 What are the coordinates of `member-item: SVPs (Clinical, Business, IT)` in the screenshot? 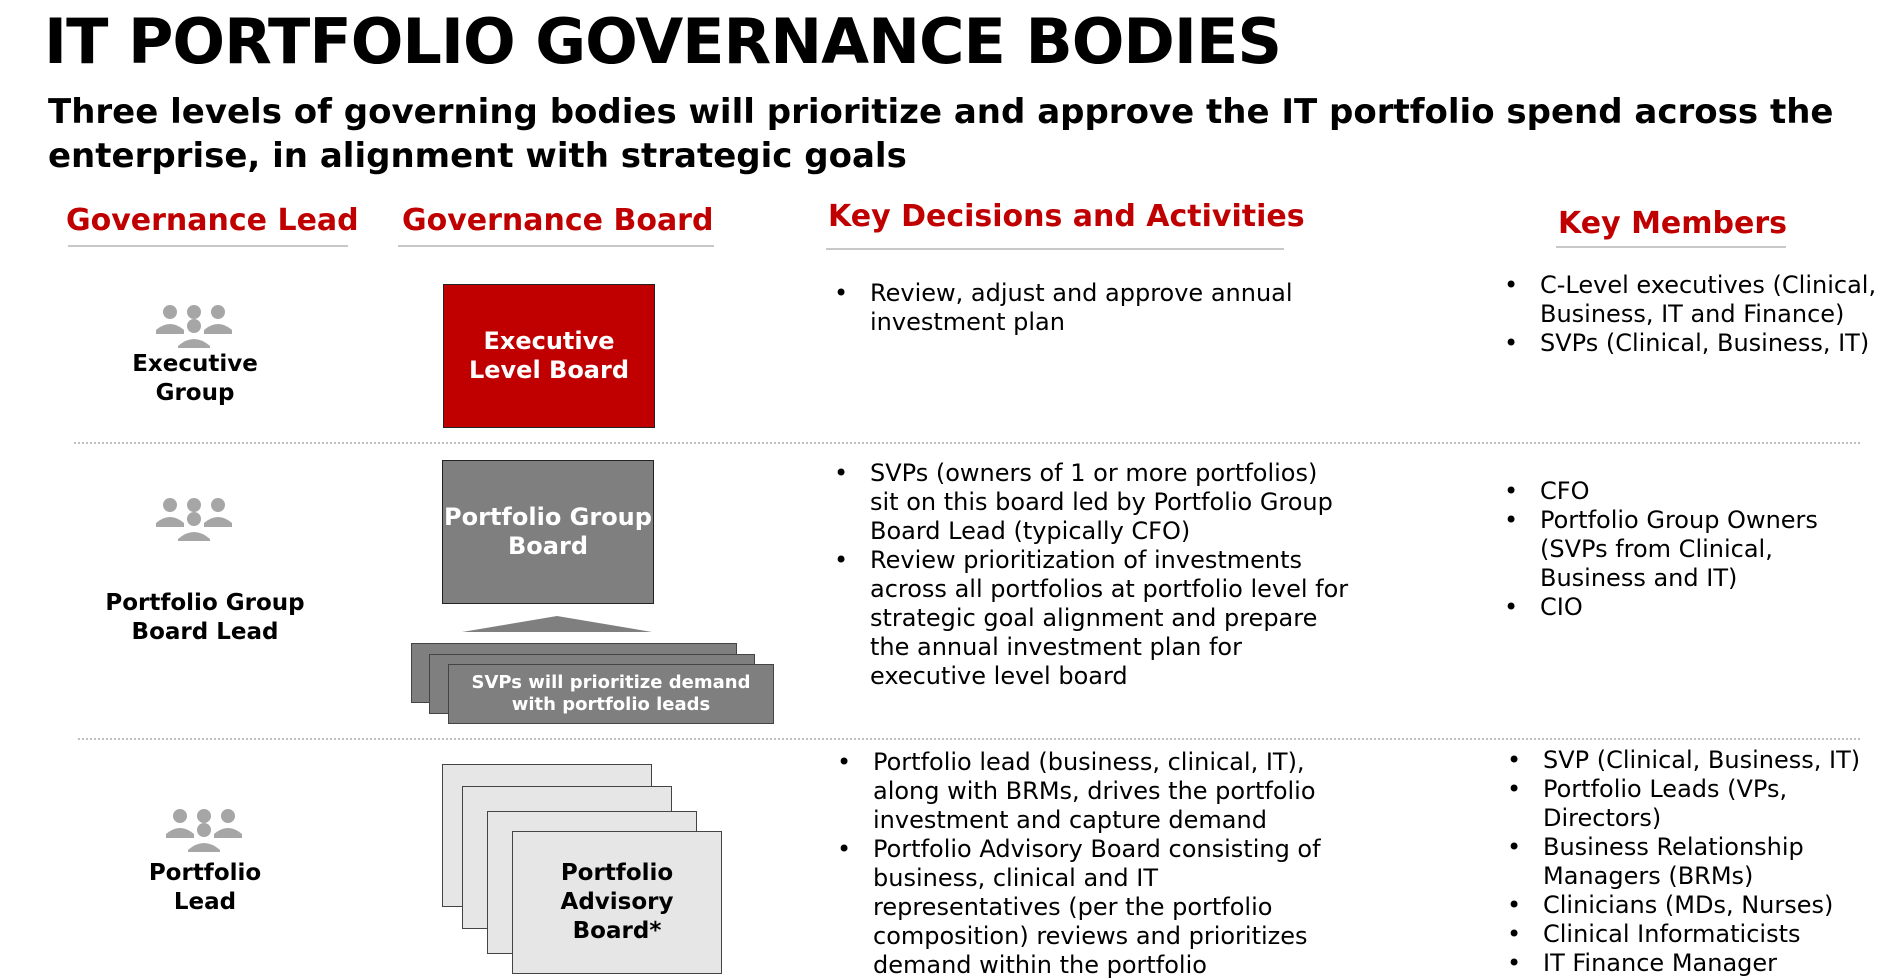 It's located at (1690, 343).